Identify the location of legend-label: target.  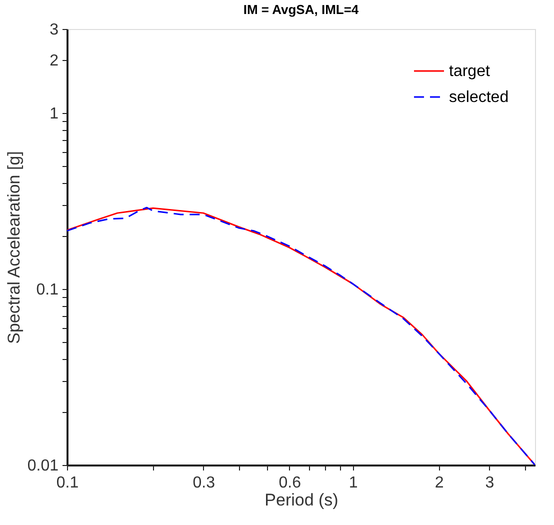
(469, 71).